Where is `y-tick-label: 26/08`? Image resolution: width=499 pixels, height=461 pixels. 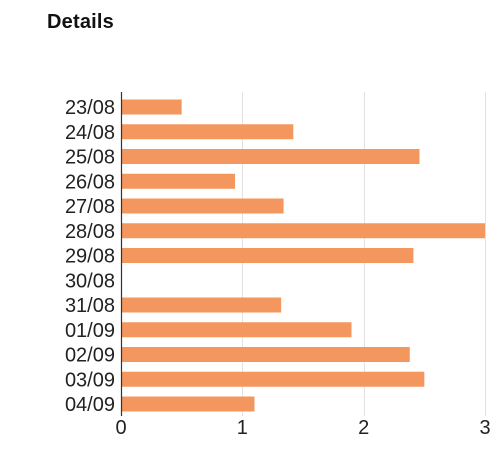 y-tick-label: 26/08 is located at coordinates (90, 182).